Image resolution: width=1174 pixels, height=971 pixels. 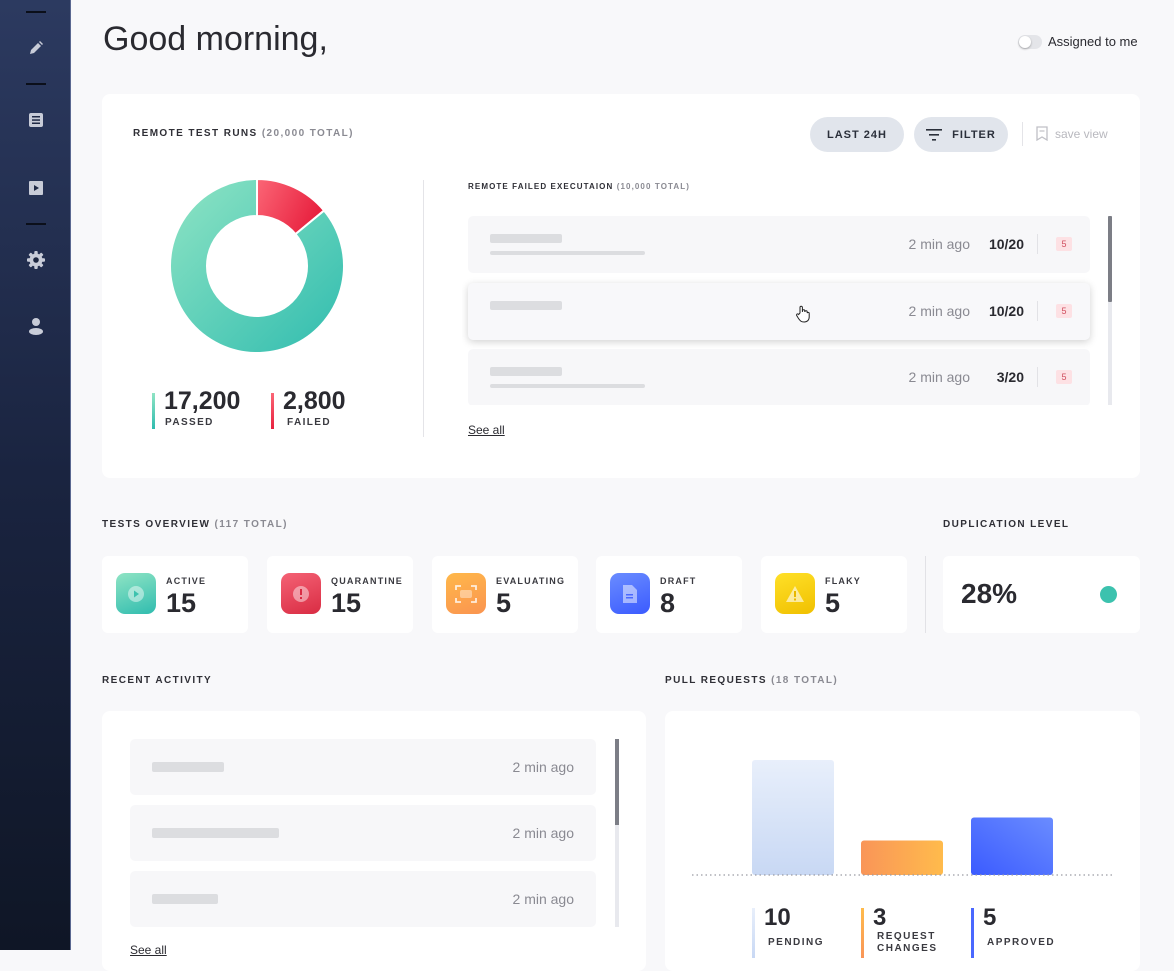 What do you see at coordinates (1025, 42) in the screenshot?
I see `toggle-knob` at bounding box center [1025, 42].